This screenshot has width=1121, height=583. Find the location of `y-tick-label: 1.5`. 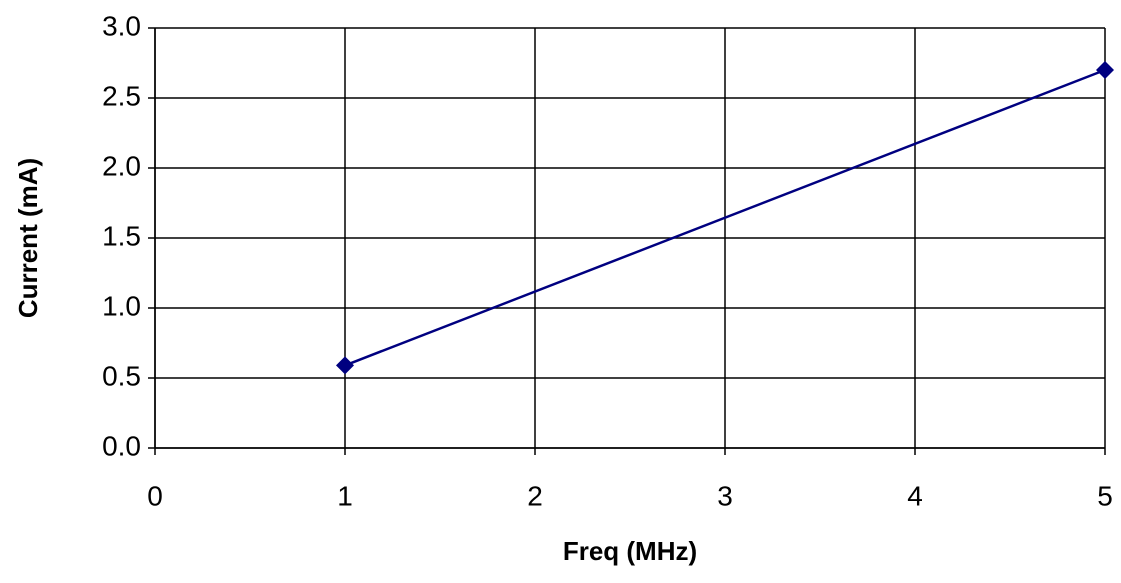

y-tick-label: 1.5 is located at coordinates (121, 235).